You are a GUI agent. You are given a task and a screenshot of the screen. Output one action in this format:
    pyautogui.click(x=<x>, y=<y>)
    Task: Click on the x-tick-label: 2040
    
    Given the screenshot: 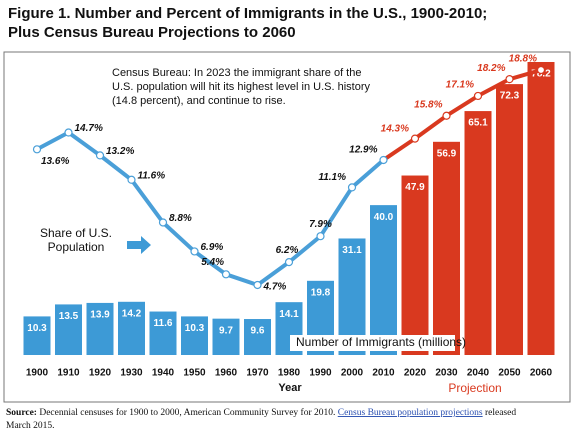 What is the action you would take?
    pyautogui.click(x=478, y=373)
    